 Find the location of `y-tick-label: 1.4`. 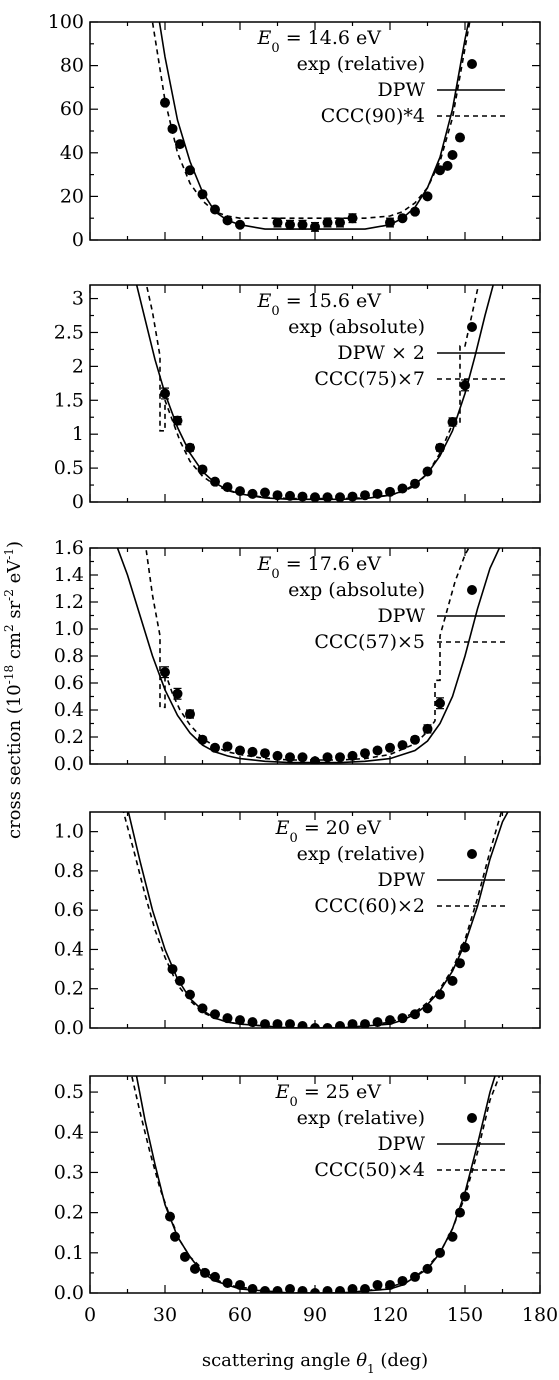

y-tick-label: 1.4 is located at coordinates (69, 575).